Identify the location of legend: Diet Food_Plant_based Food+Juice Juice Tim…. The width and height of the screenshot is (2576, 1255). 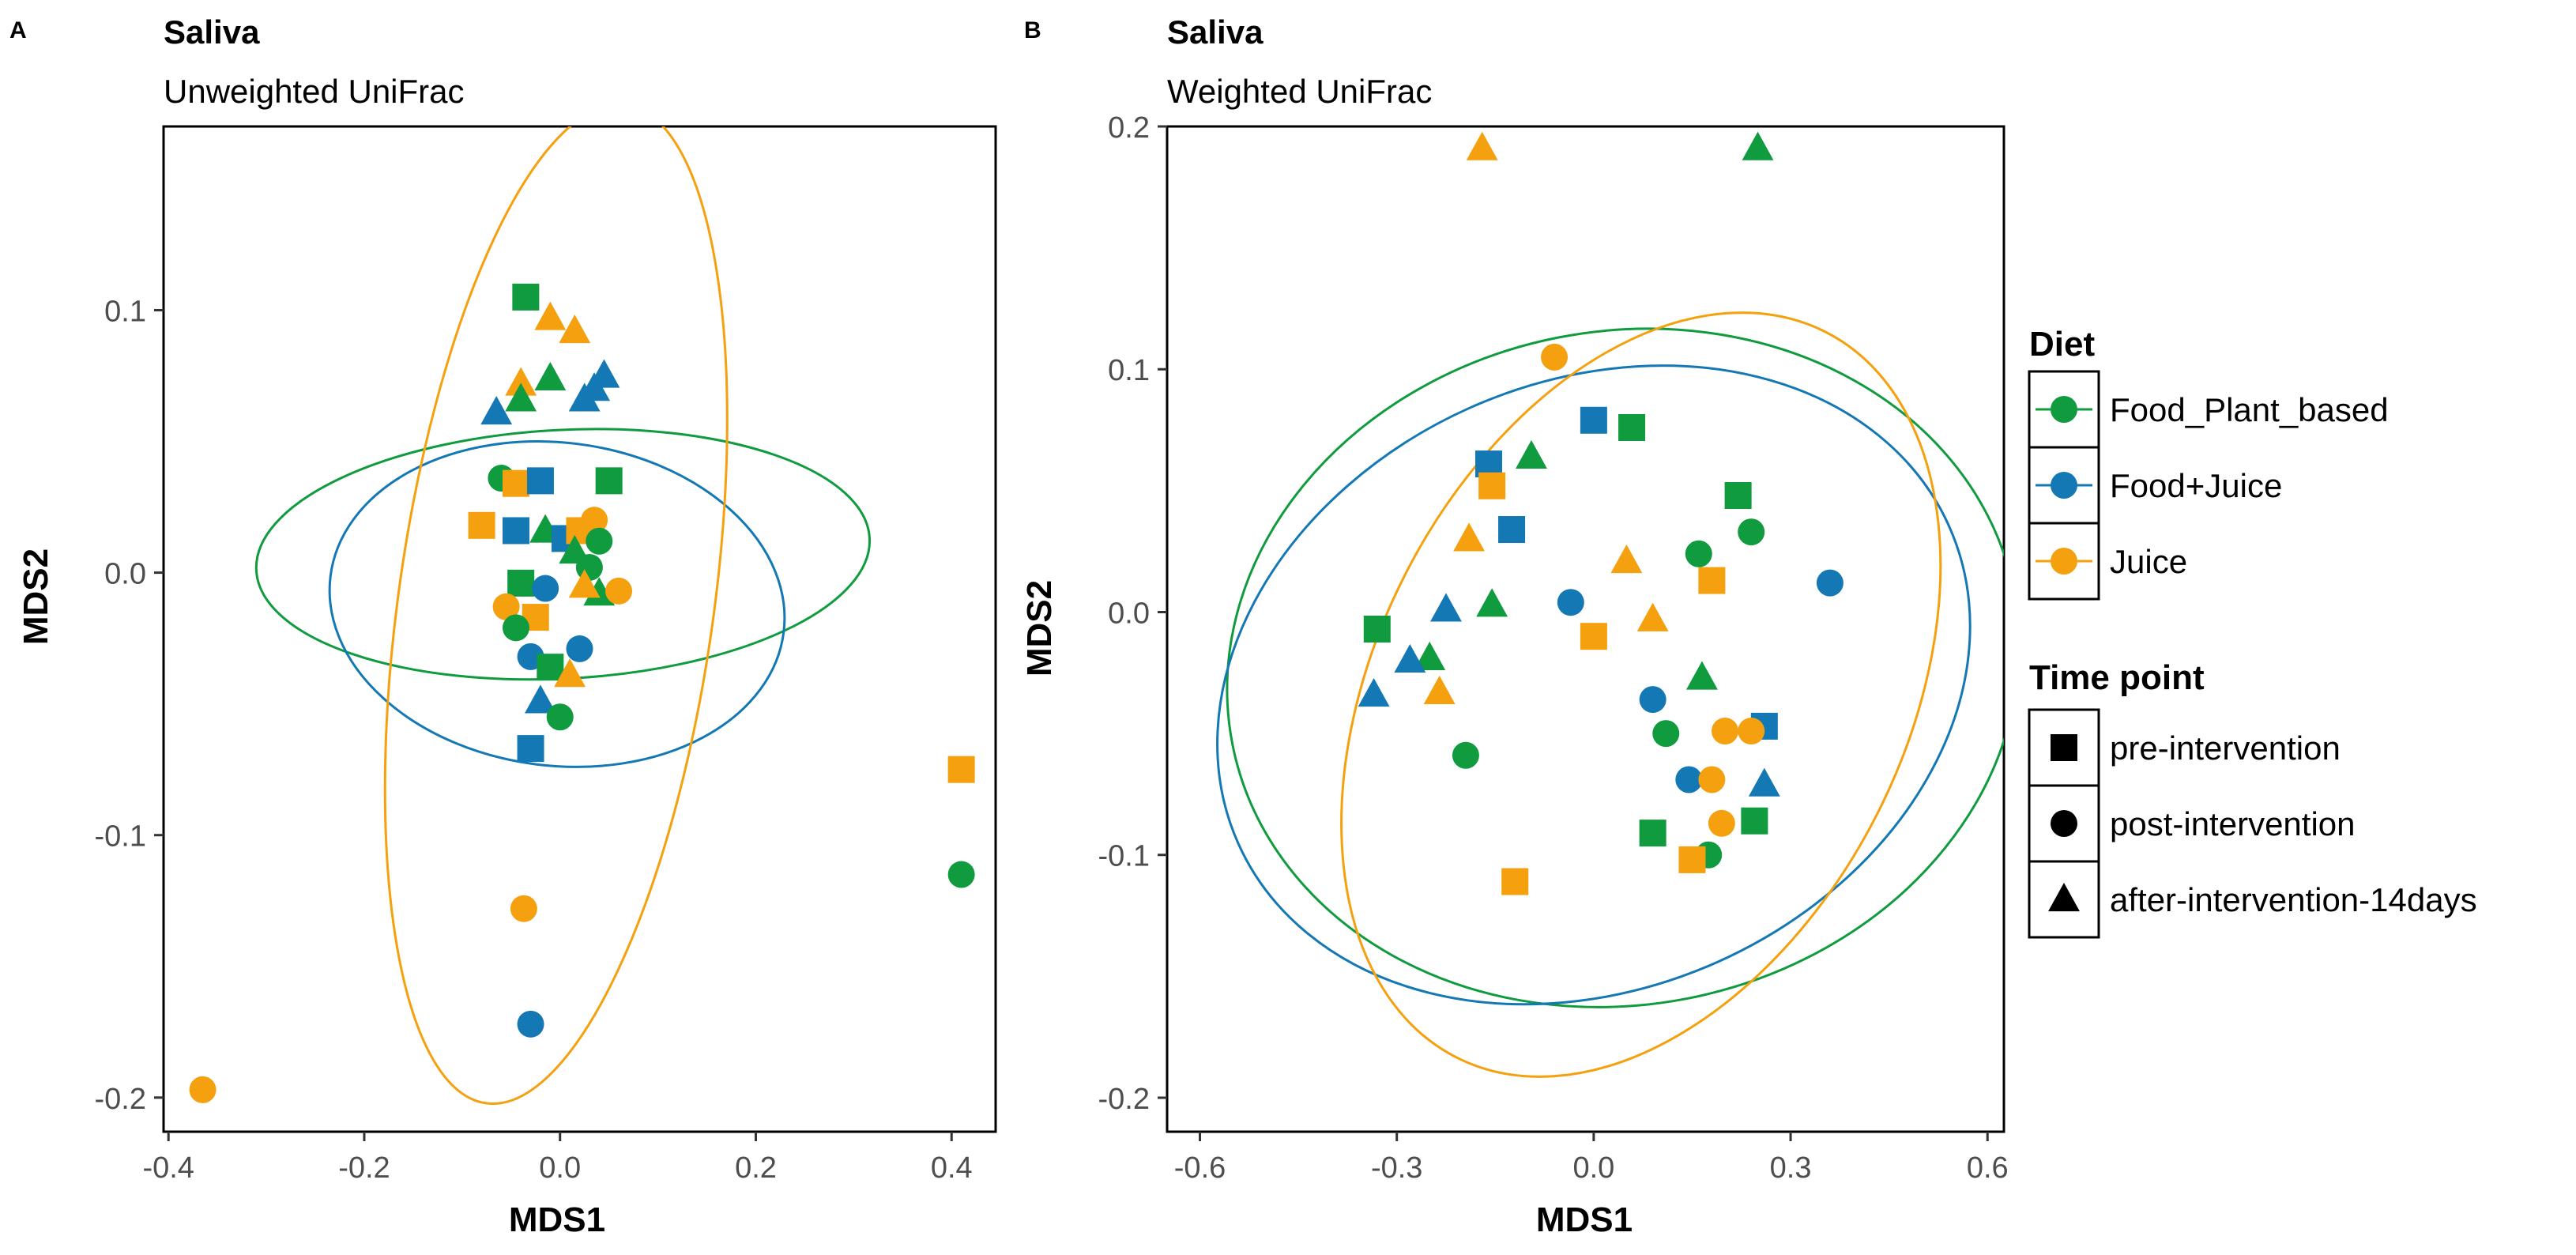
(2252, 632).